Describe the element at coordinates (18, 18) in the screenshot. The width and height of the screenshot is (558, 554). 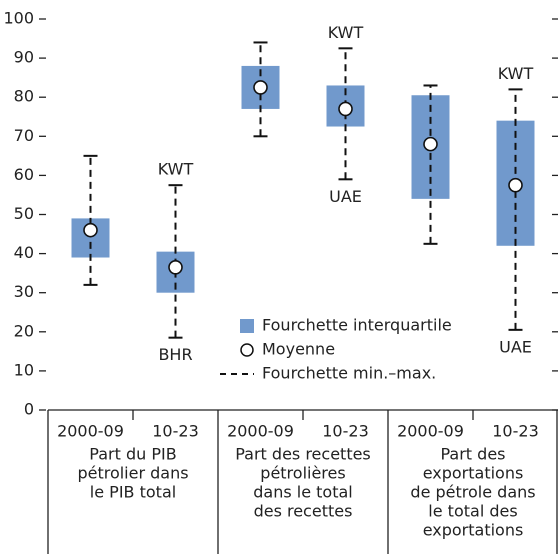
I see `y-tick-label: 100` at that location.